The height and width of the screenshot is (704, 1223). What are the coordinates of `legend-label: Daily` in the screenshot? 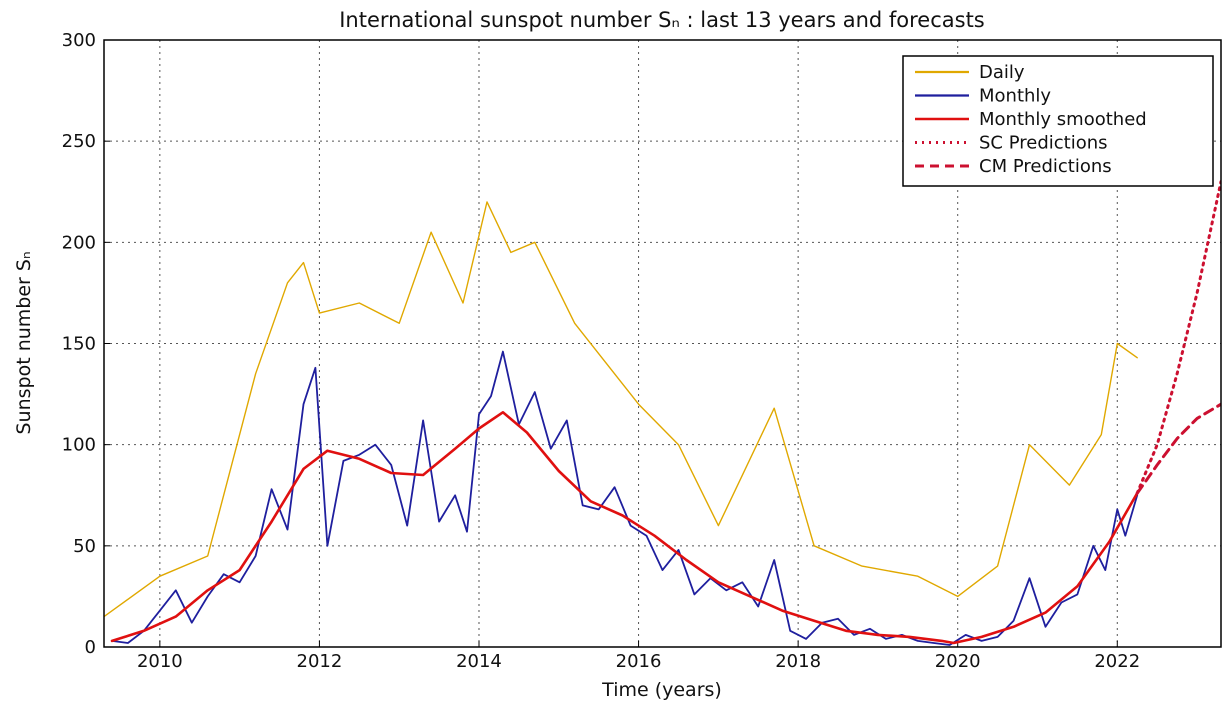 It's located at (1002, 72).